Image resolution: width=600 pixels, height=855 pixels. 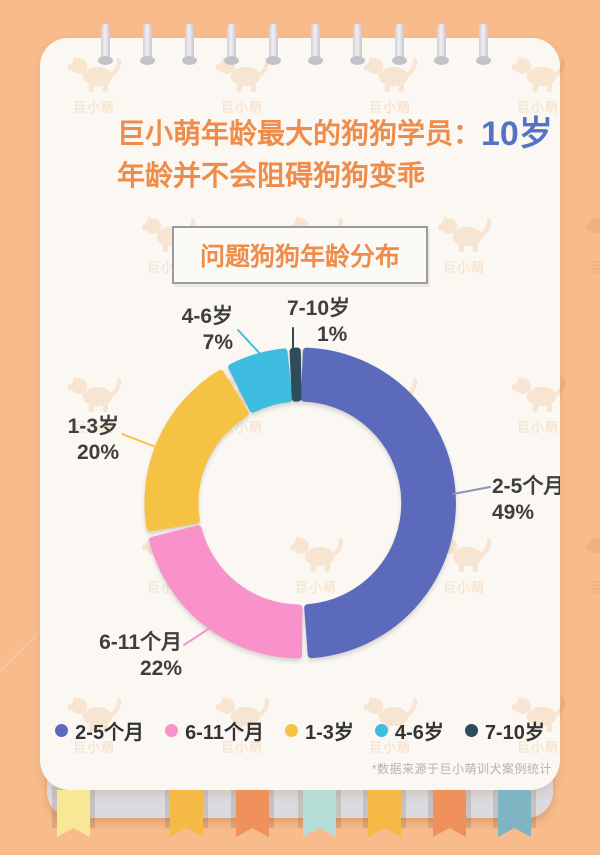 I want to click on infographic-subtitle: 年龄并不会阻碍狗狗变乖, so click(x=271, y=175).